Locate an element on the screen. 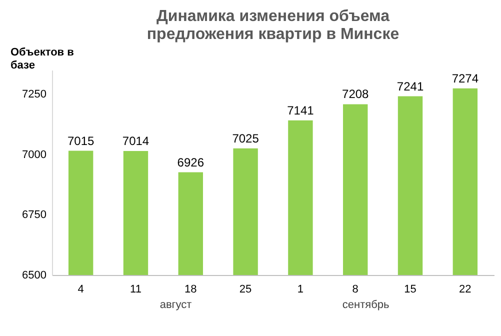 This screenshot has width=501, height=336. y-axis-title: Объектов в базе is located at coordinates (42, 59).